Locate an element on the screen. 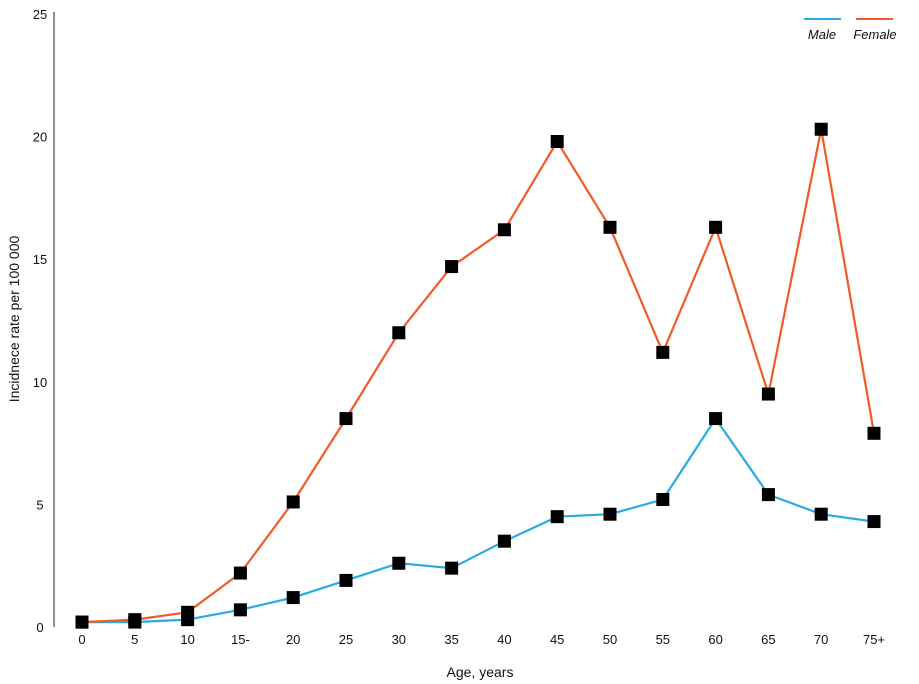 Image resolution: width=919 pixels, height=684 pixels. x-tick-label: 75+ is located at coordinates (874, 639).